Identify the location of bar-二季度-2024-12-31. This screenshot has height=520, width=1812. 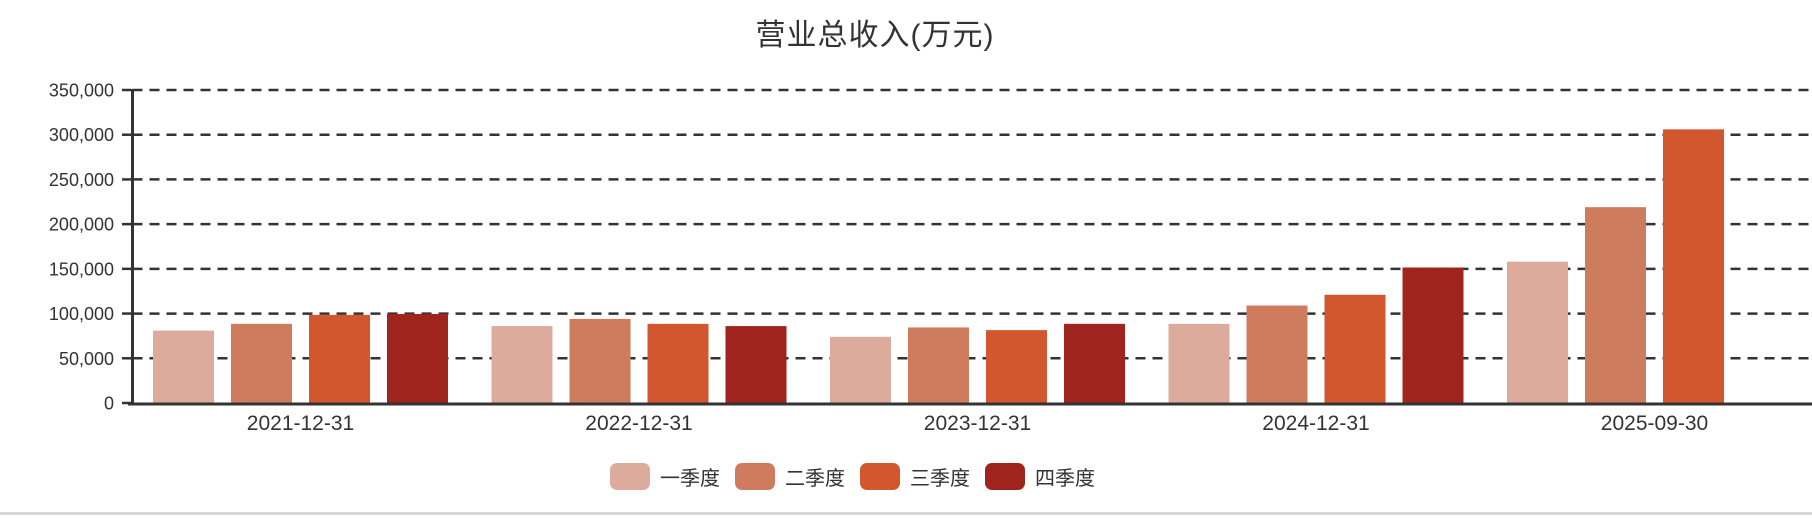
(1277, 354).